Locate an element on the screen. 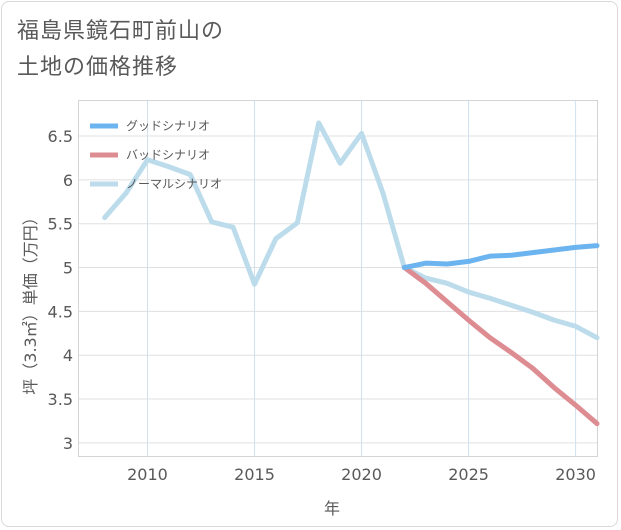  legend-label-1: バッドシナリオ is located at coordinates (168, 155).